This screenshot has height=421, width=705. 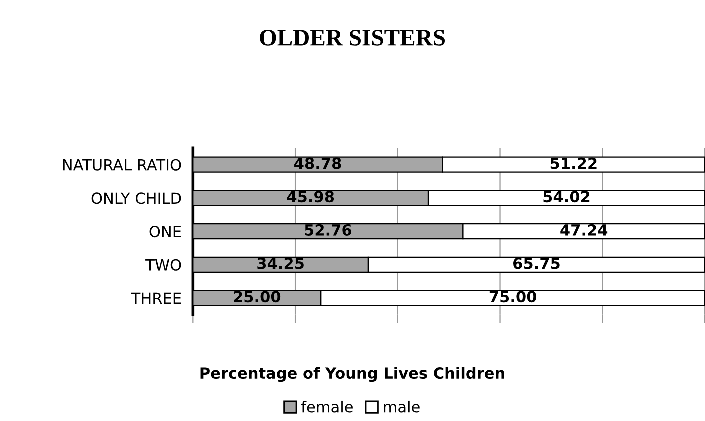 I want to click on data-label: 47.24, so click(x=584, y=230).